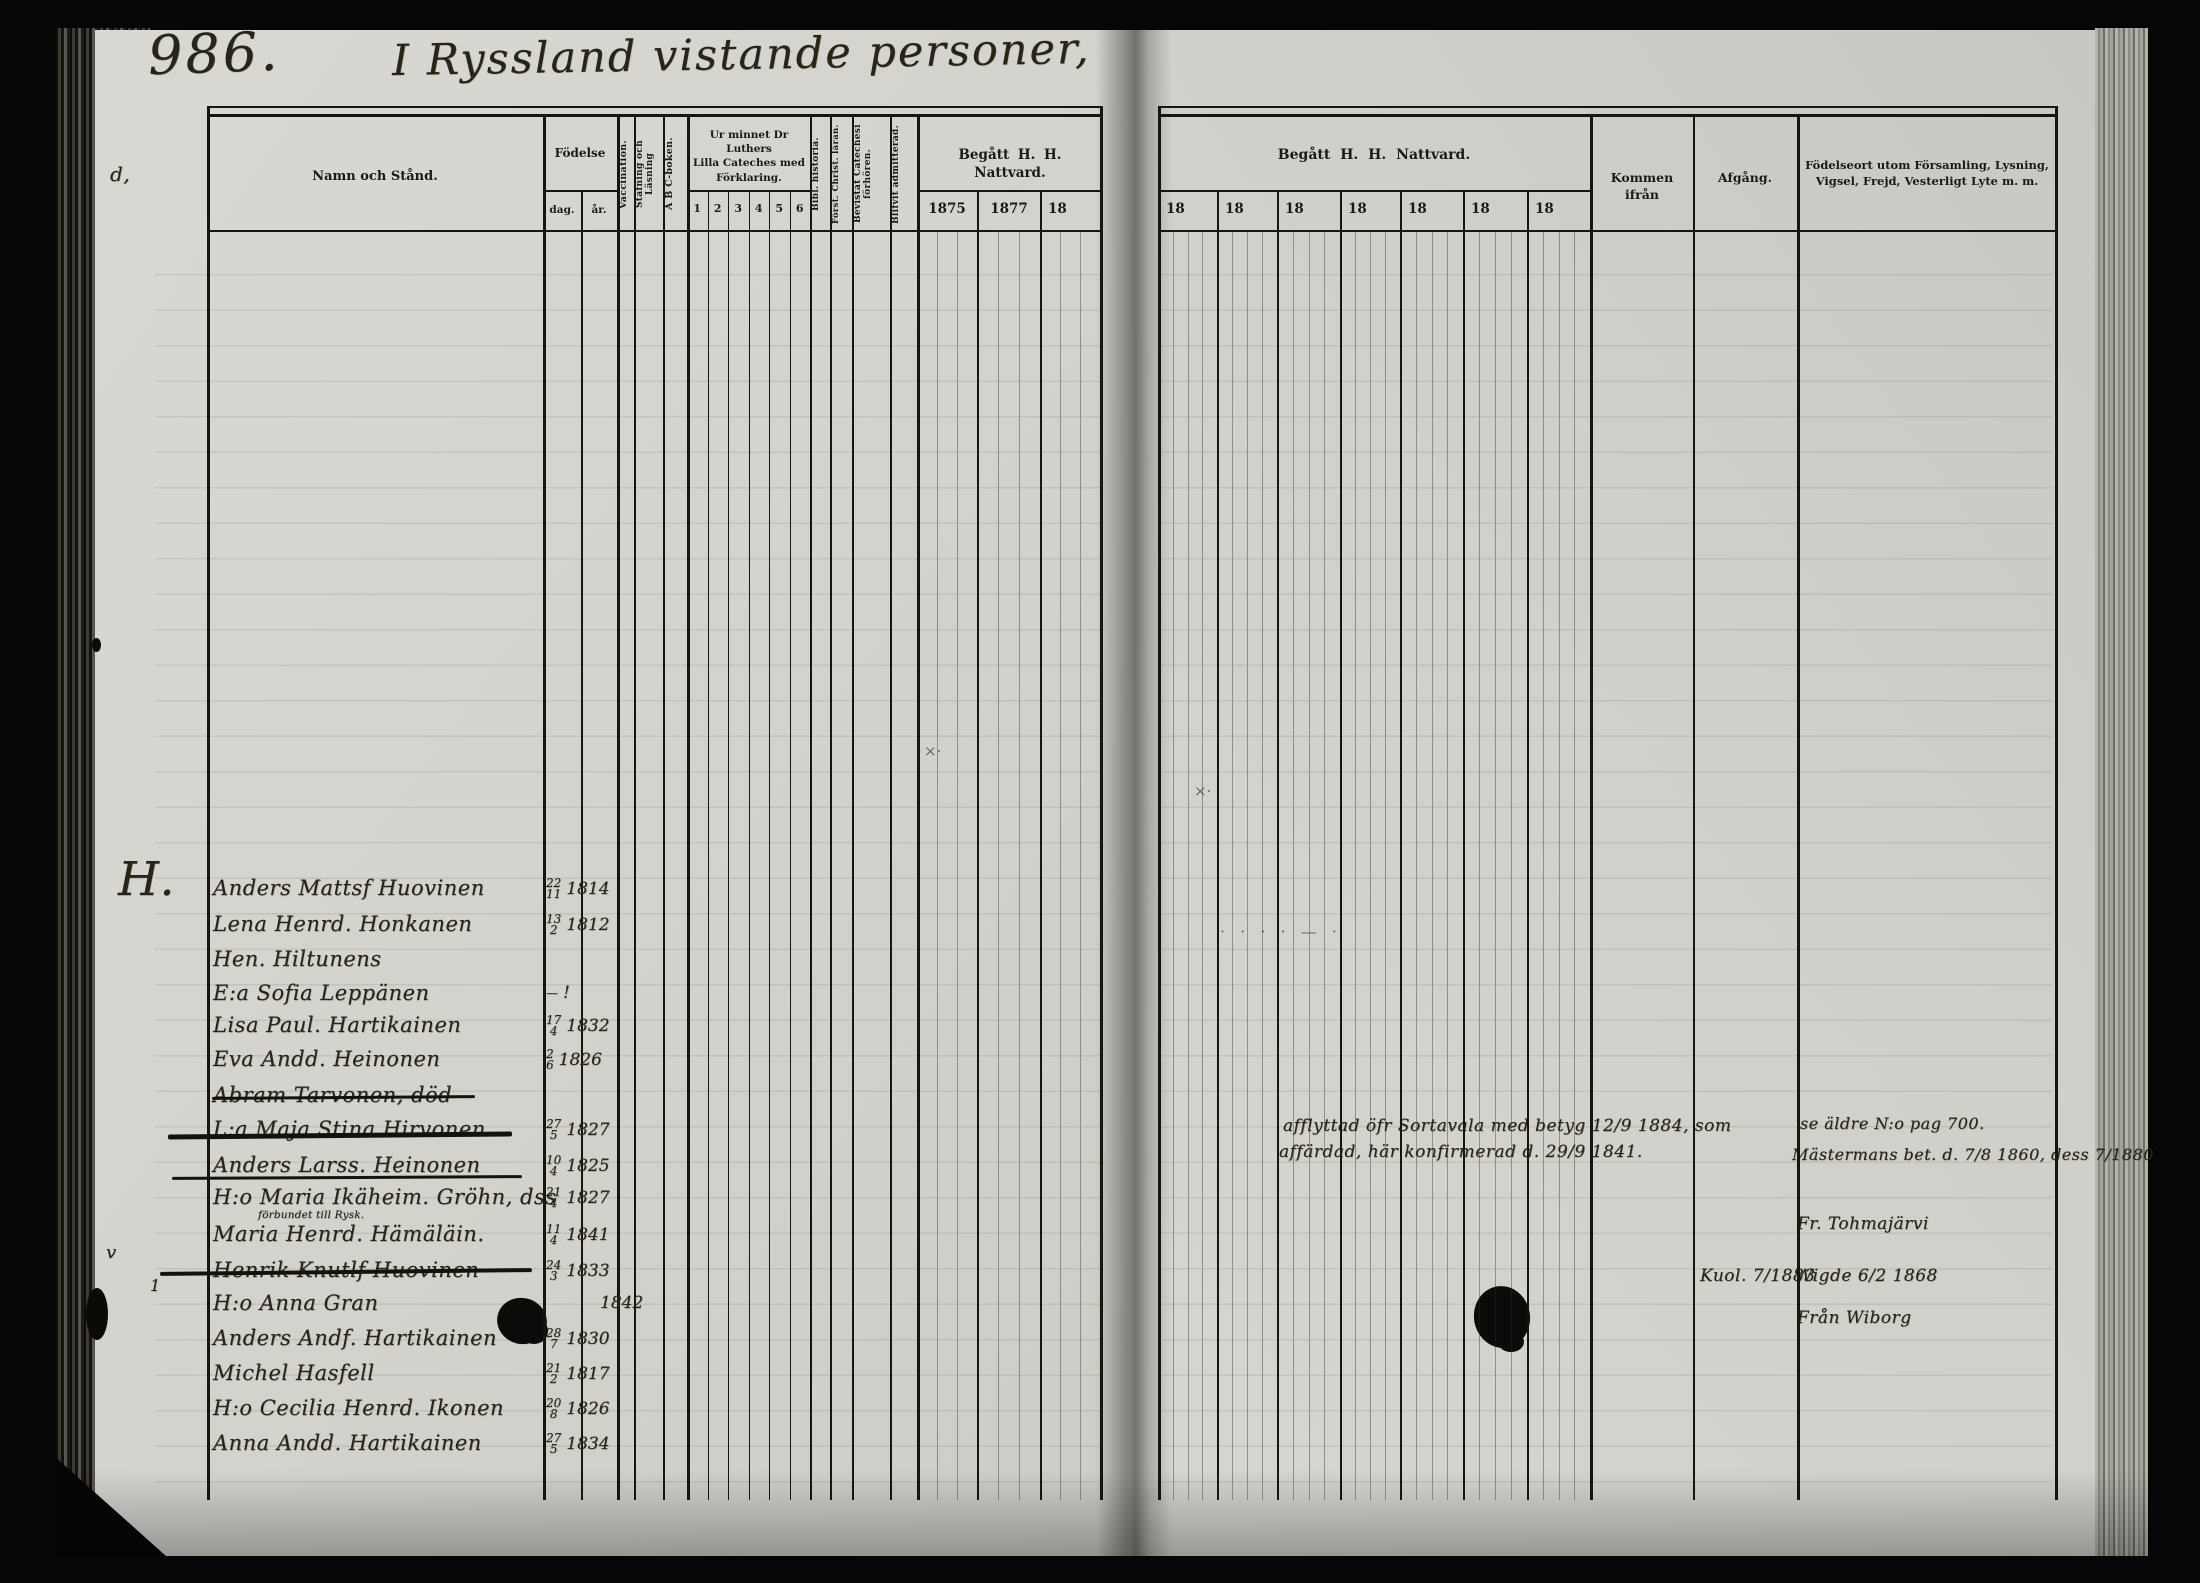 The height and width of the screenshot is (1583, 2200). What do you see at coordinates (146, 879) in the screenshot?
I see `margin-letter-h: H.` at bounding box center [146, 879].